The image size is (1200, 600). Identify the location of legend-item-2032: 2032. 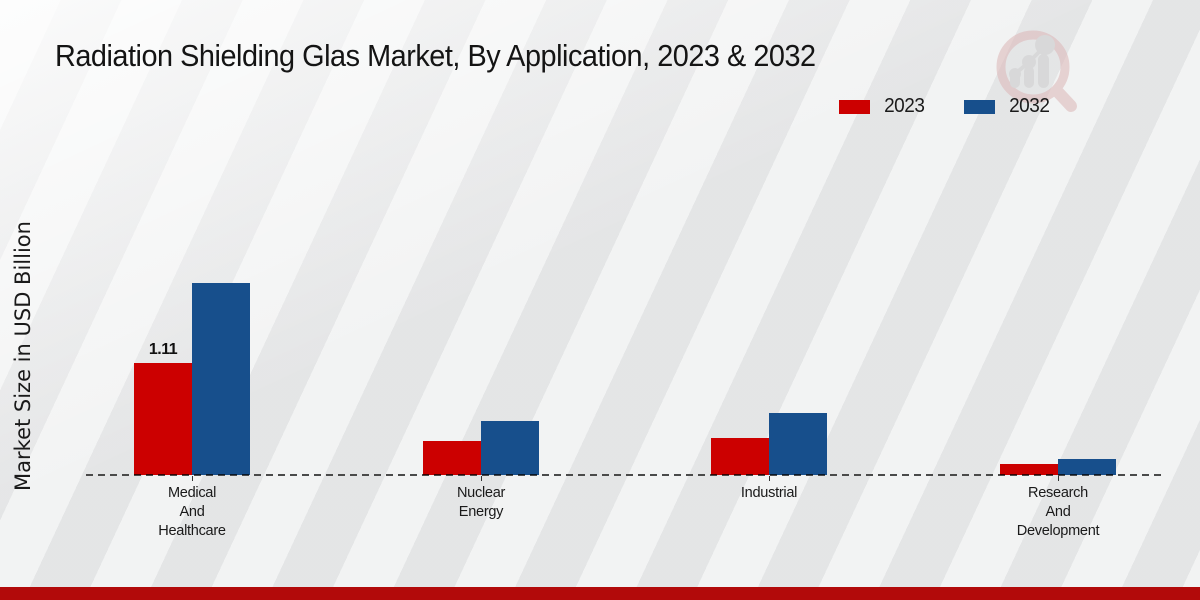
(1007, 106).